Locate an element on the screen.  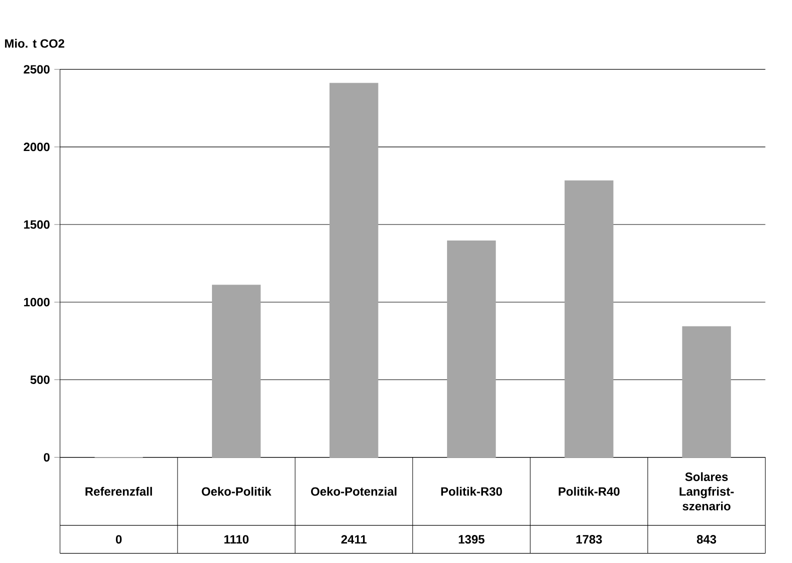
y-tick-label: 1000 is located at coordinates (37, 302).